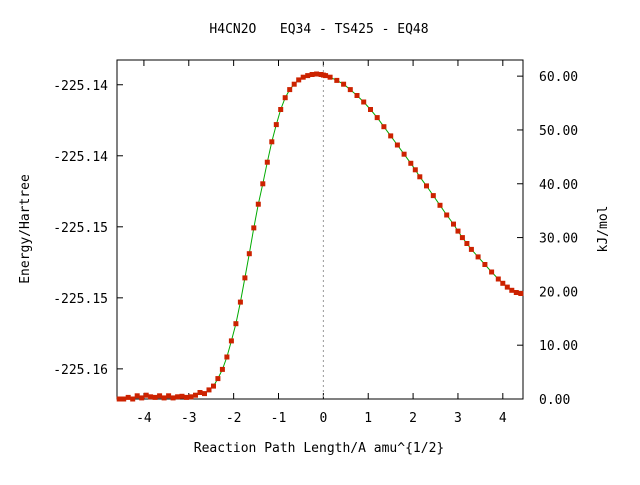  I want to click on x-tick-label: -1, so click(279, 418).